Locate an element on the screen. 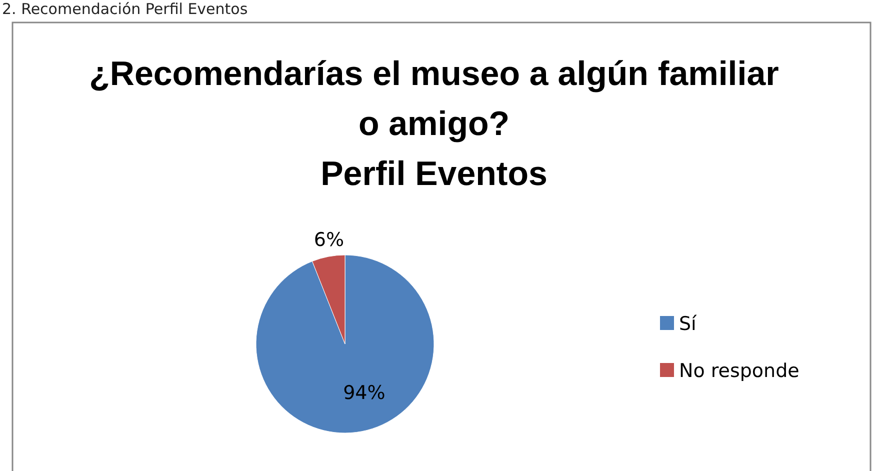  pie-slice is located at coordinates (345, 344).